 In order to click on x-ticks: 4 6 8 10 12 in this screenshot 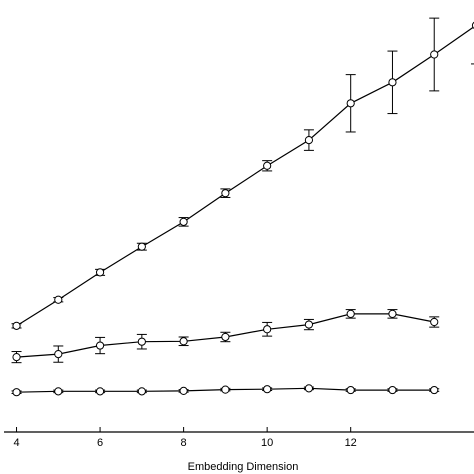, I will do `click(185, 438)`.